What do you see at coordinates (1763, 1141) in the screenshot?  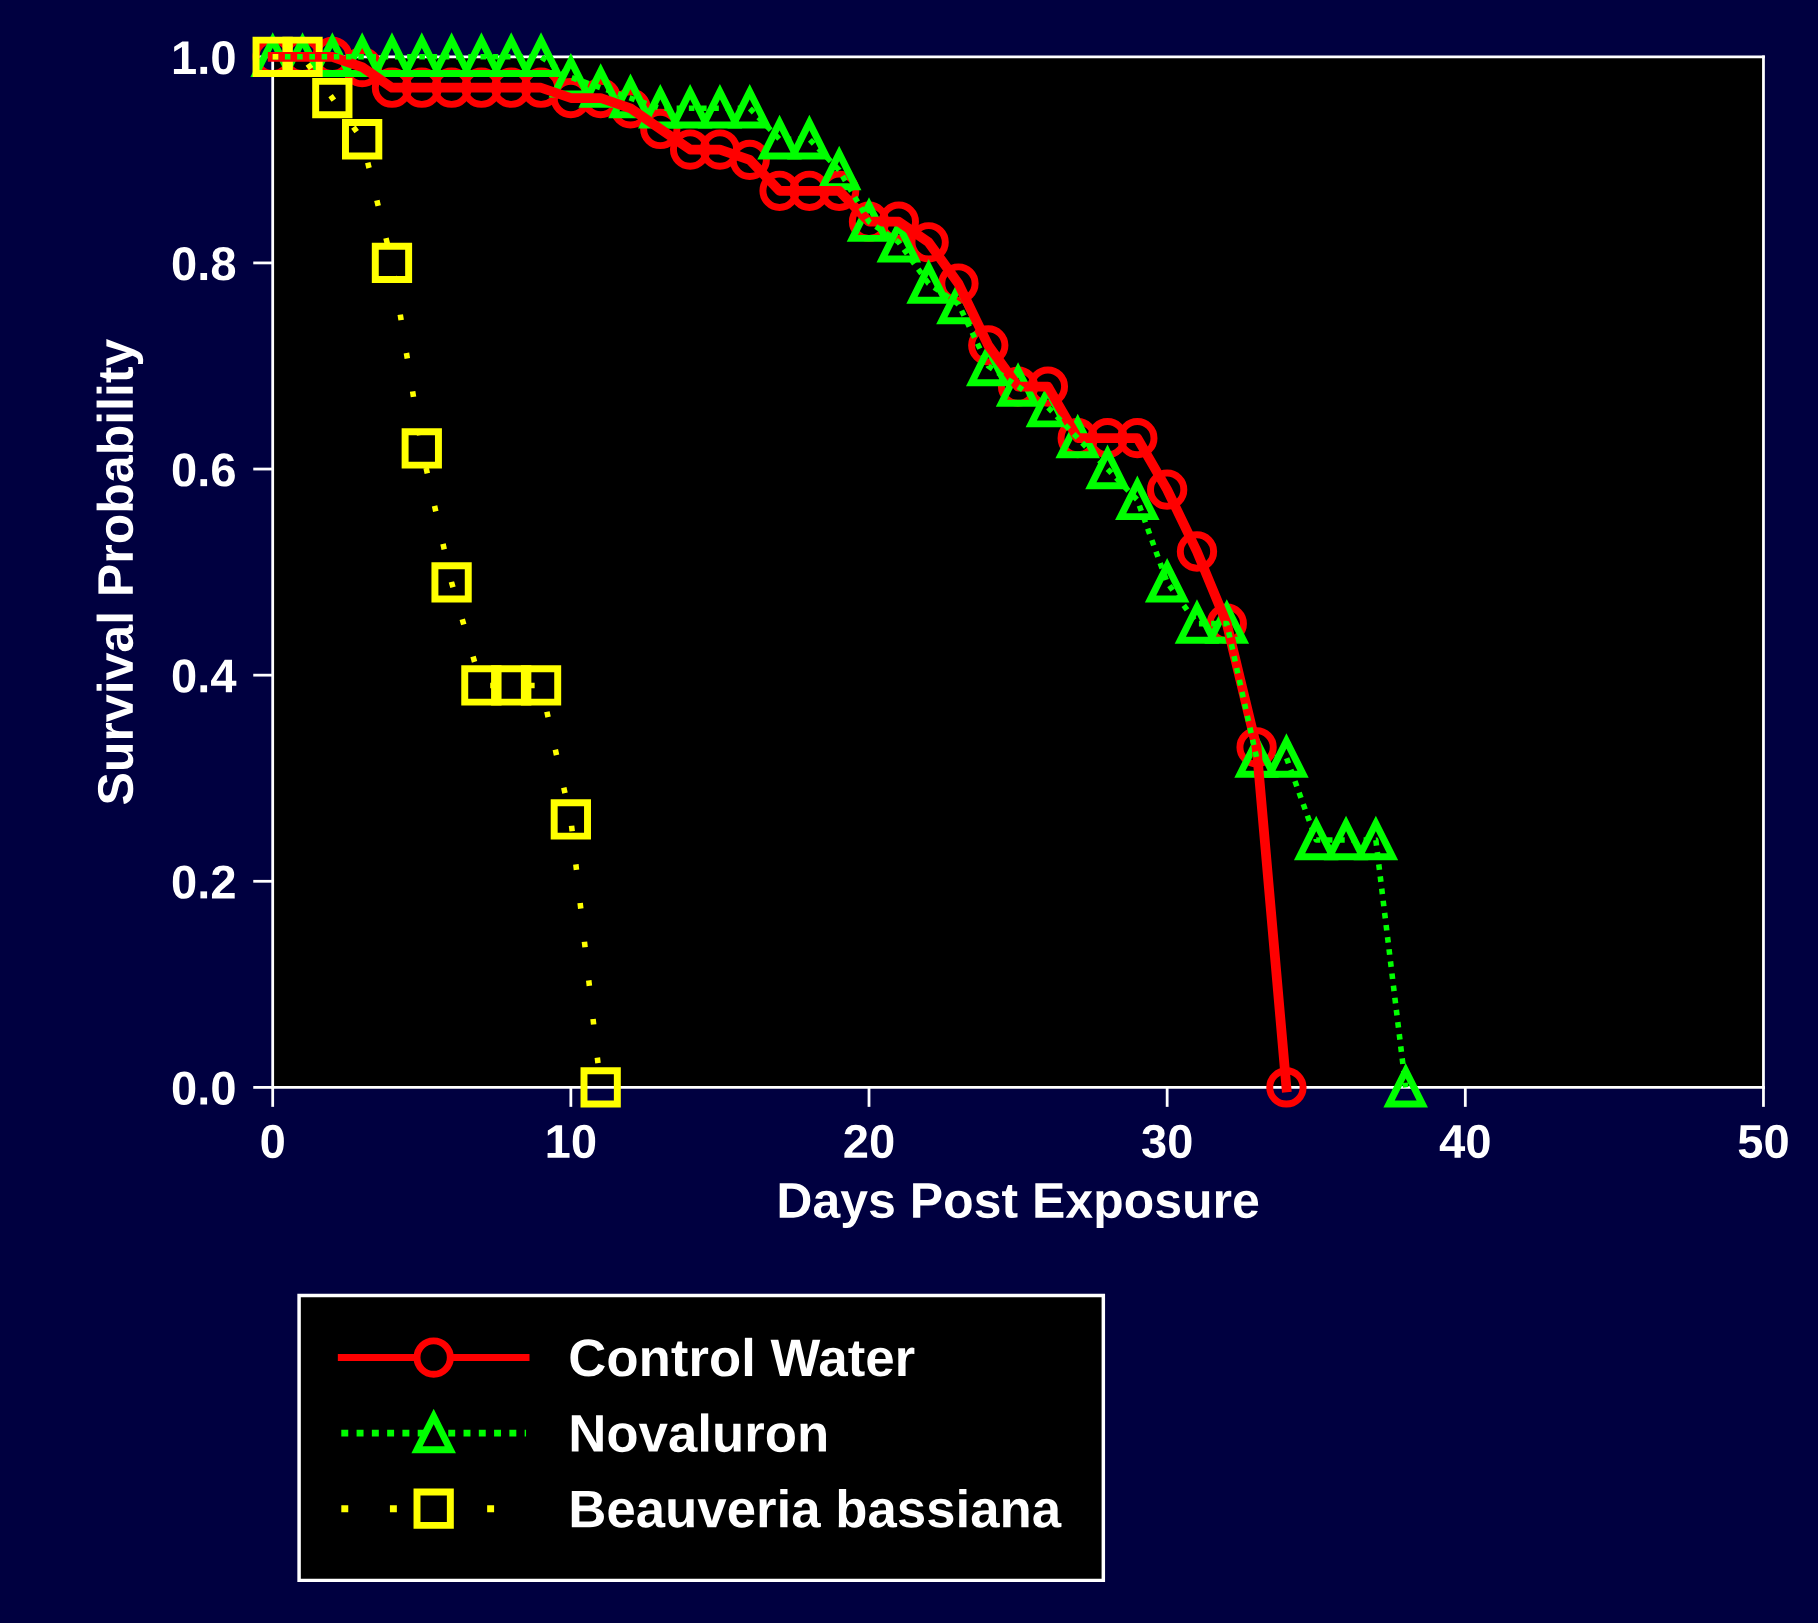 I see `x-tick-label: 50` at bounding box center [1763, 1141].